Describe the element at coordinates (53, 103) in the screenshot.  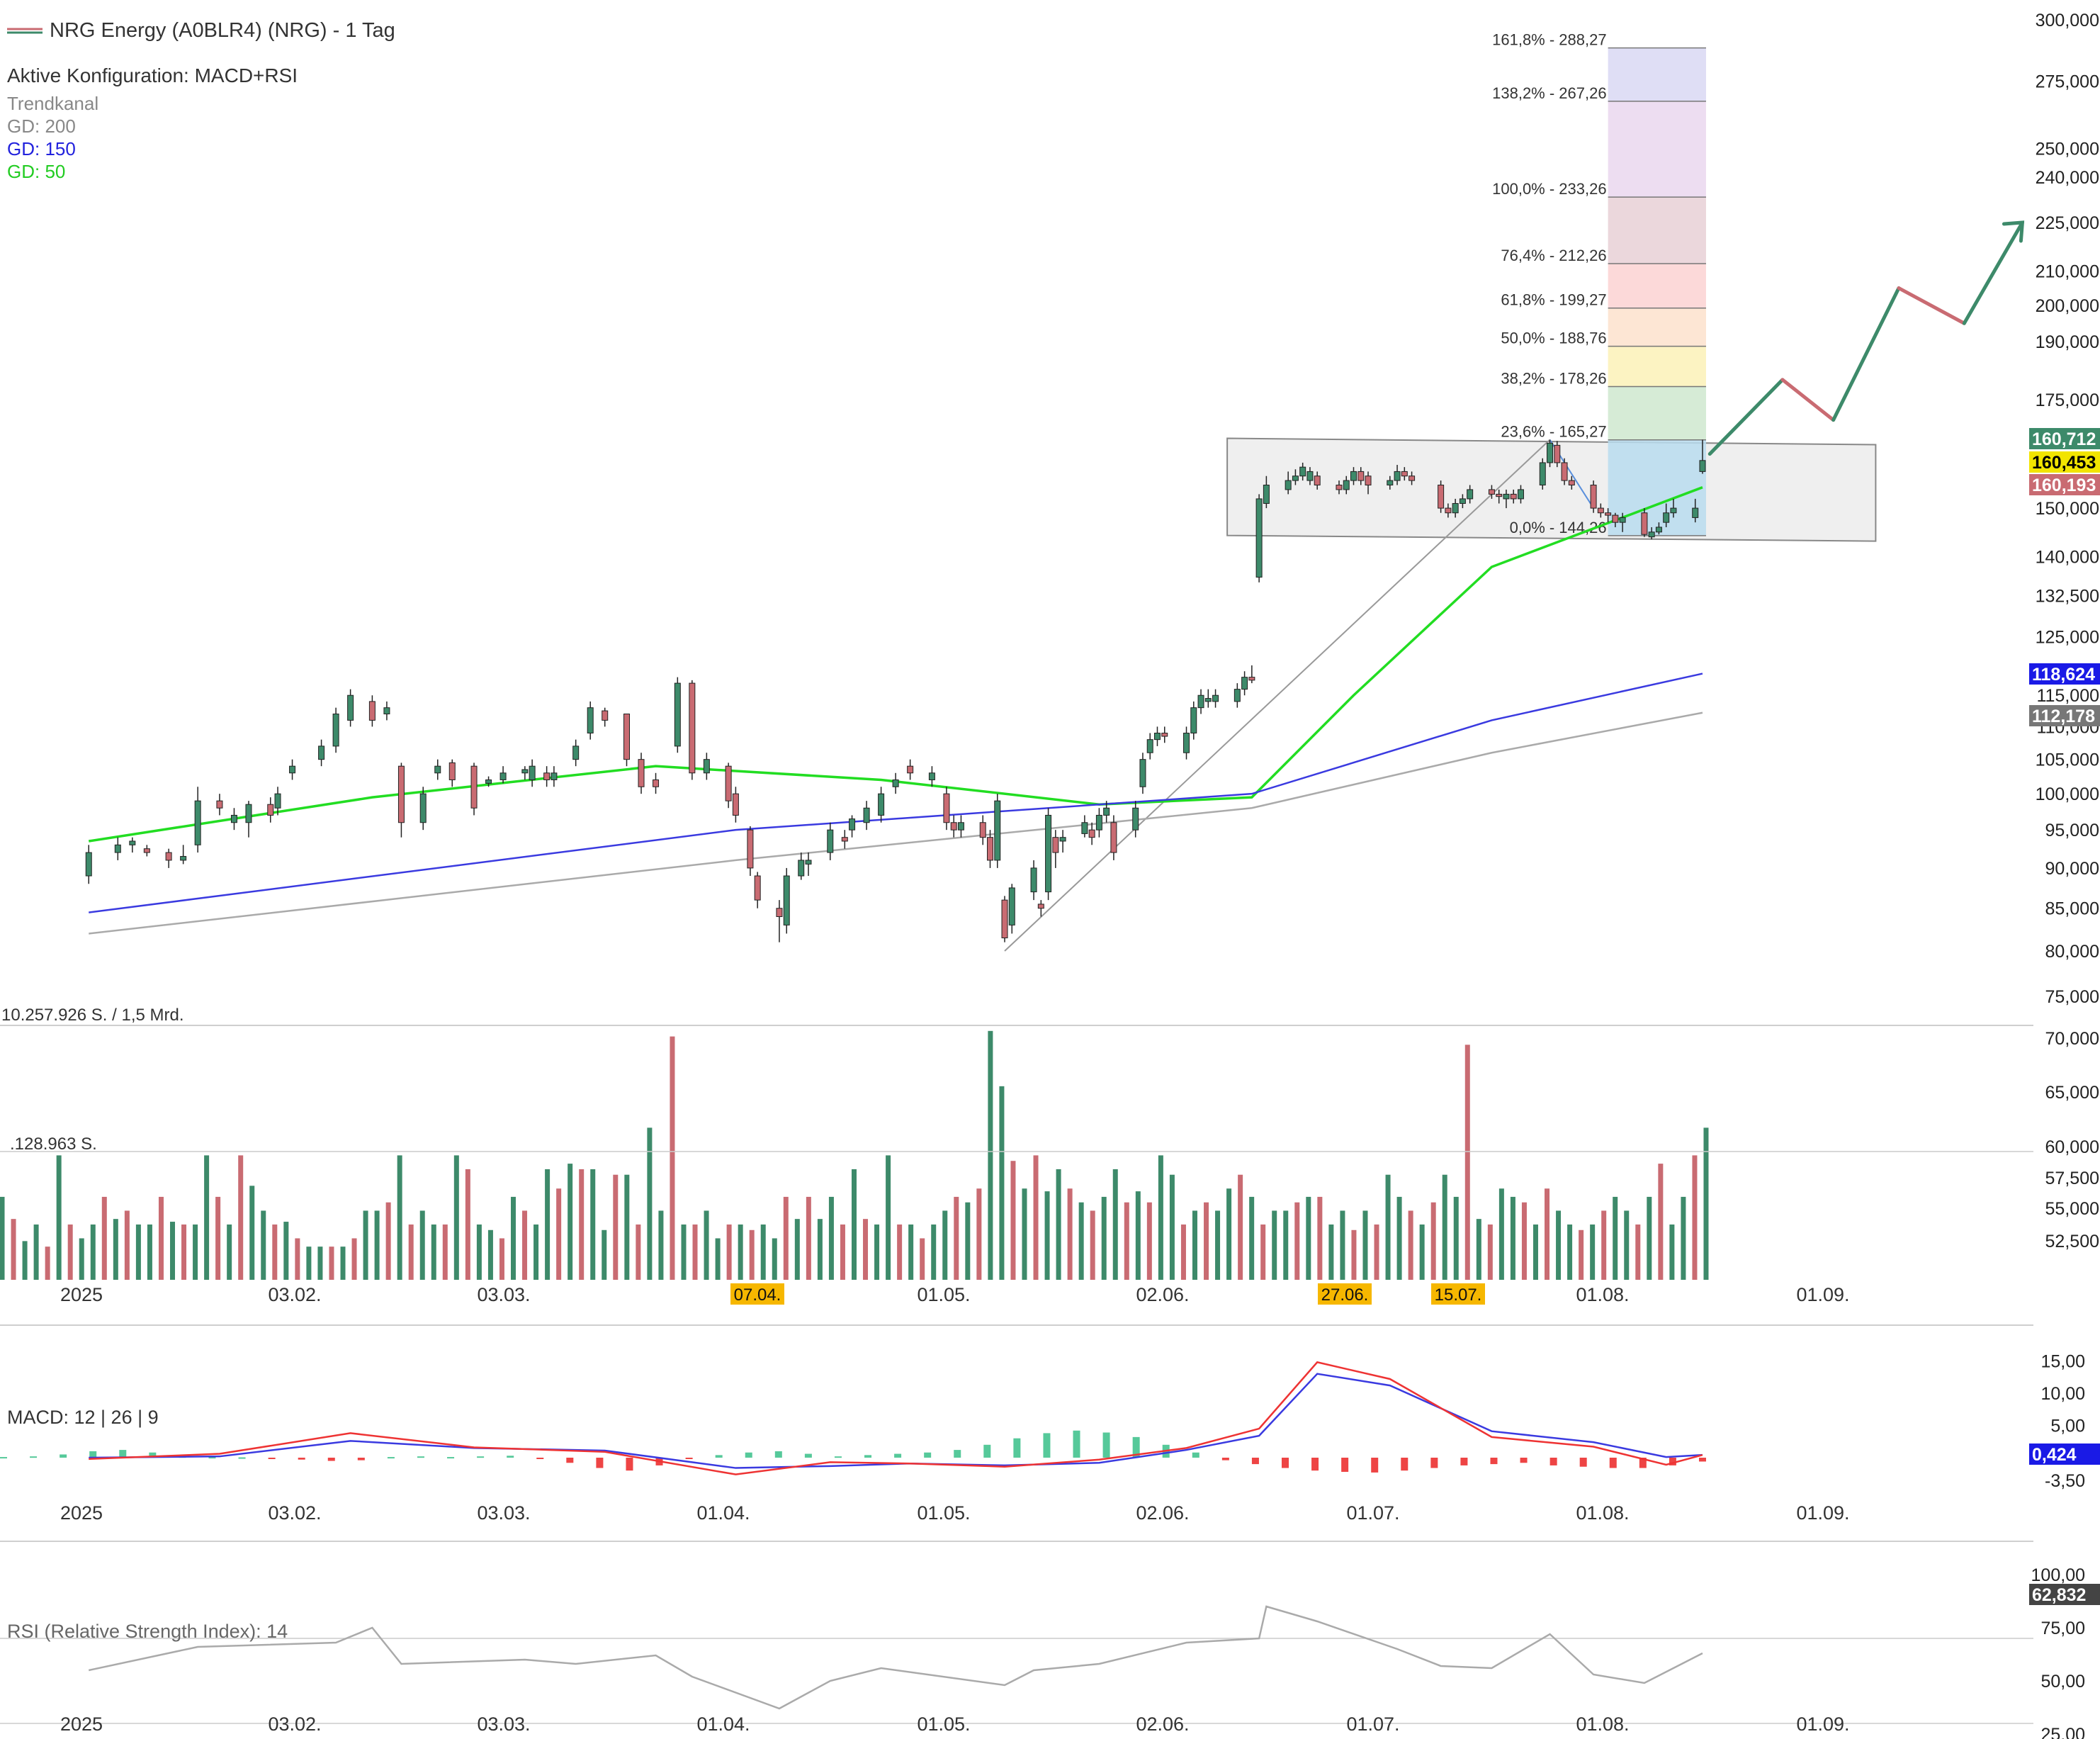
I see `legend-trendkanal: Trendkanal` at that location.